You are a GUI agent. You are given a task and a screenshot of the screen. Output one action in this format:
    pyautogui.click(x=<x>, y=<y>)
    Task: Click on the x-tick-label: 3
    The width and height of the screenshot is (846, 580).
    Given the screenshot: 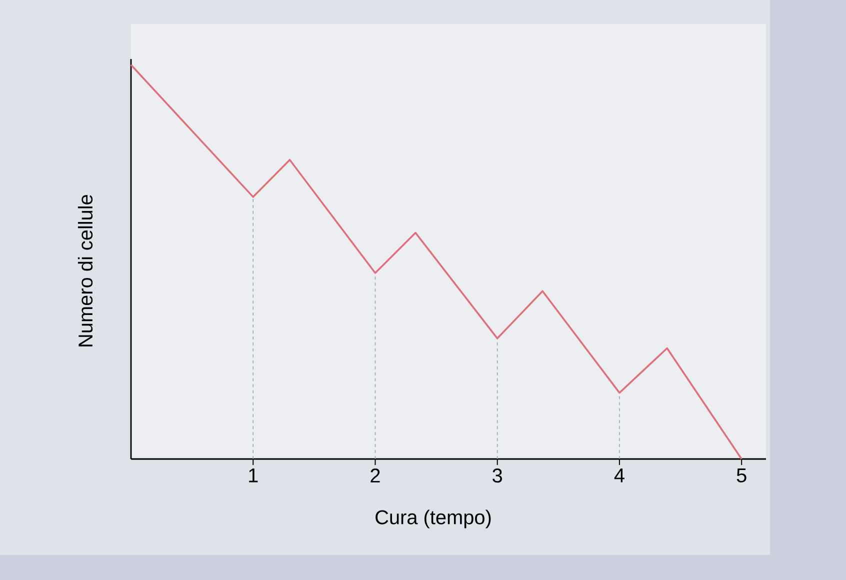 What is the action you would take?
    pyautogui.click(x=497, y=475)
    